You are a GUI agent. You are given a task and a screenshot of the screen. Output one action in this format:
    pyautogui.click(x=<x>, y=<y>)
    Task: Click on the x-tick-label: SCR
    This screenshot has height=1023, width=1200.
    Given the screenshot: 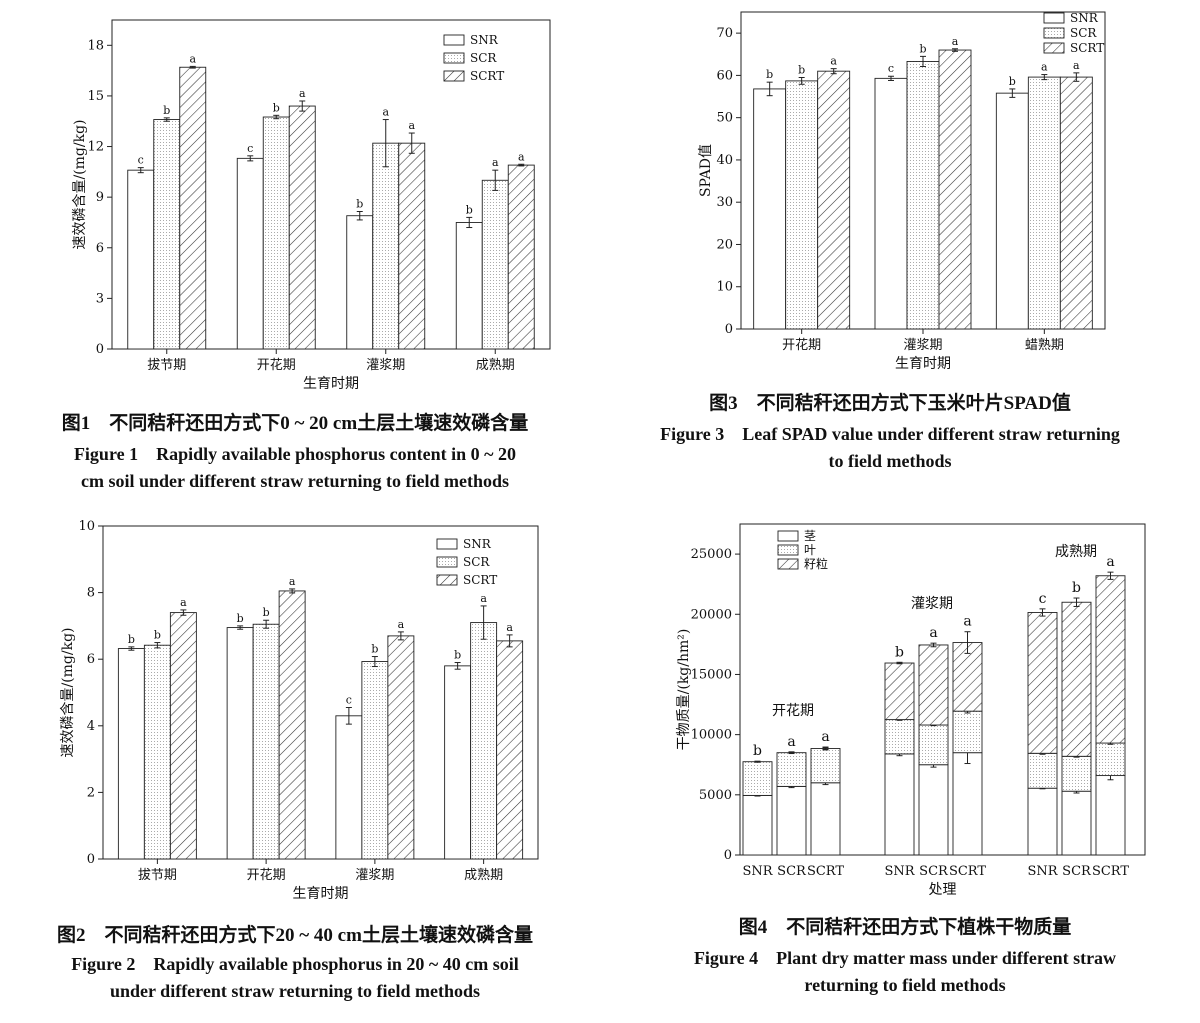 What is the action you would take?
    pyautogui.click(x=792, y=871)
    